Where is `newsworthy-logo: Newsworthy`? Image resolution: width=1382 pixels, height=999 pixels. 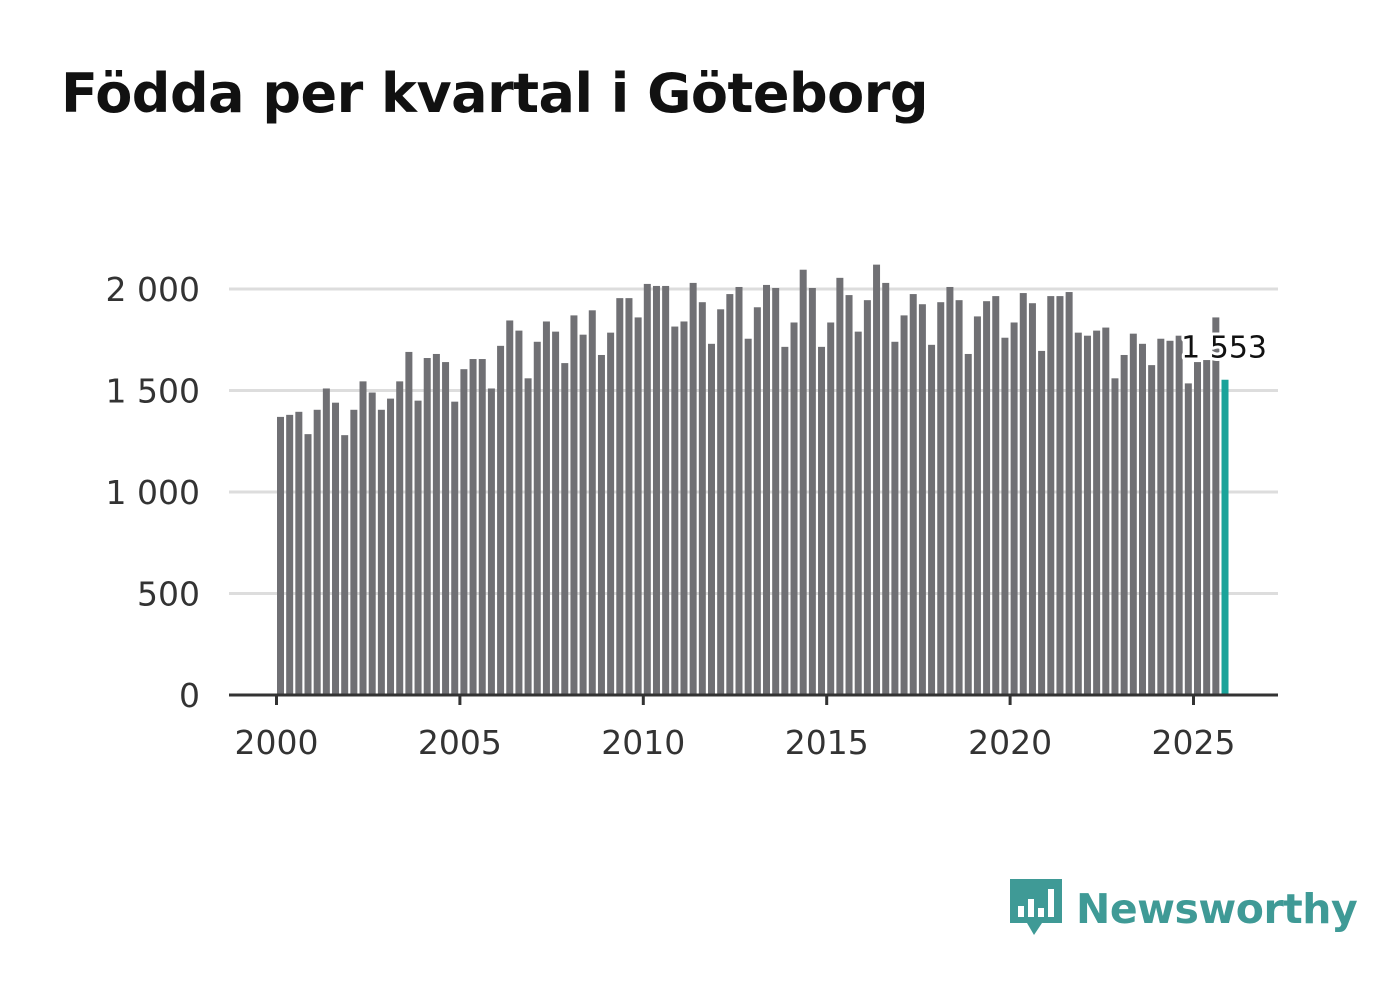
newsworthy-logo: Newsworthy is located at coordinates (1184, 909).